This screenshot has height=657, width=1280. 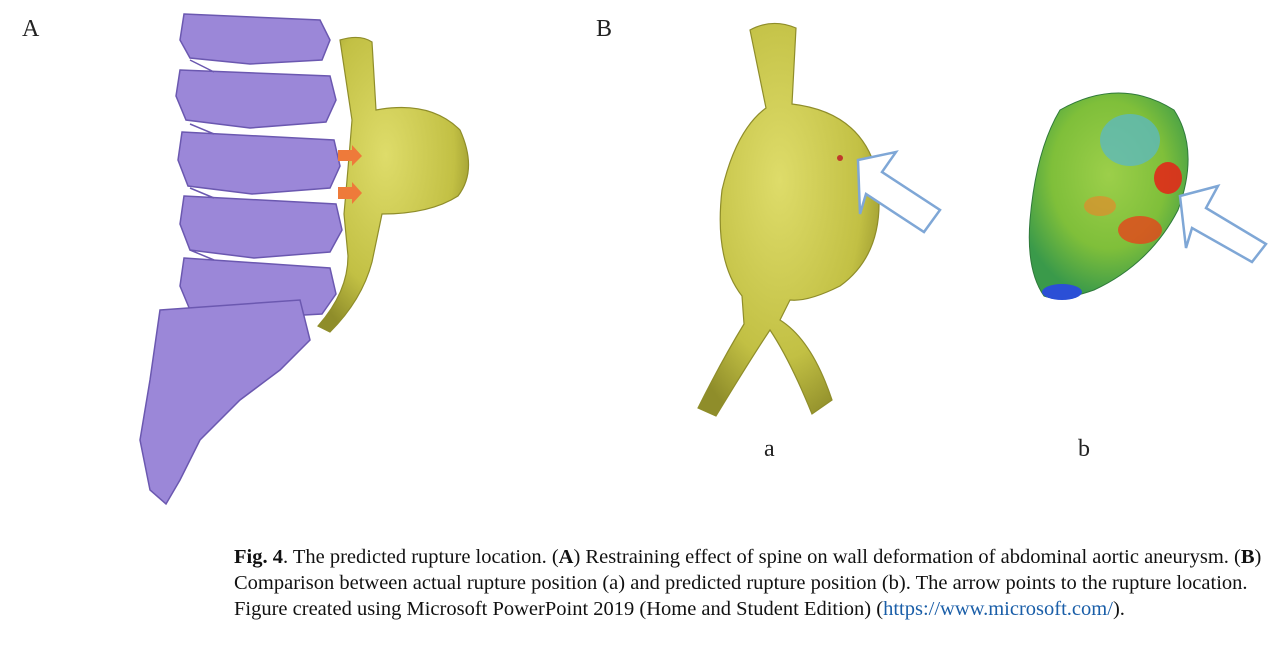 What do you see at coordinates (225, 402) in the screenshot?
I see `sacrum` at bounding box center [225, 402].